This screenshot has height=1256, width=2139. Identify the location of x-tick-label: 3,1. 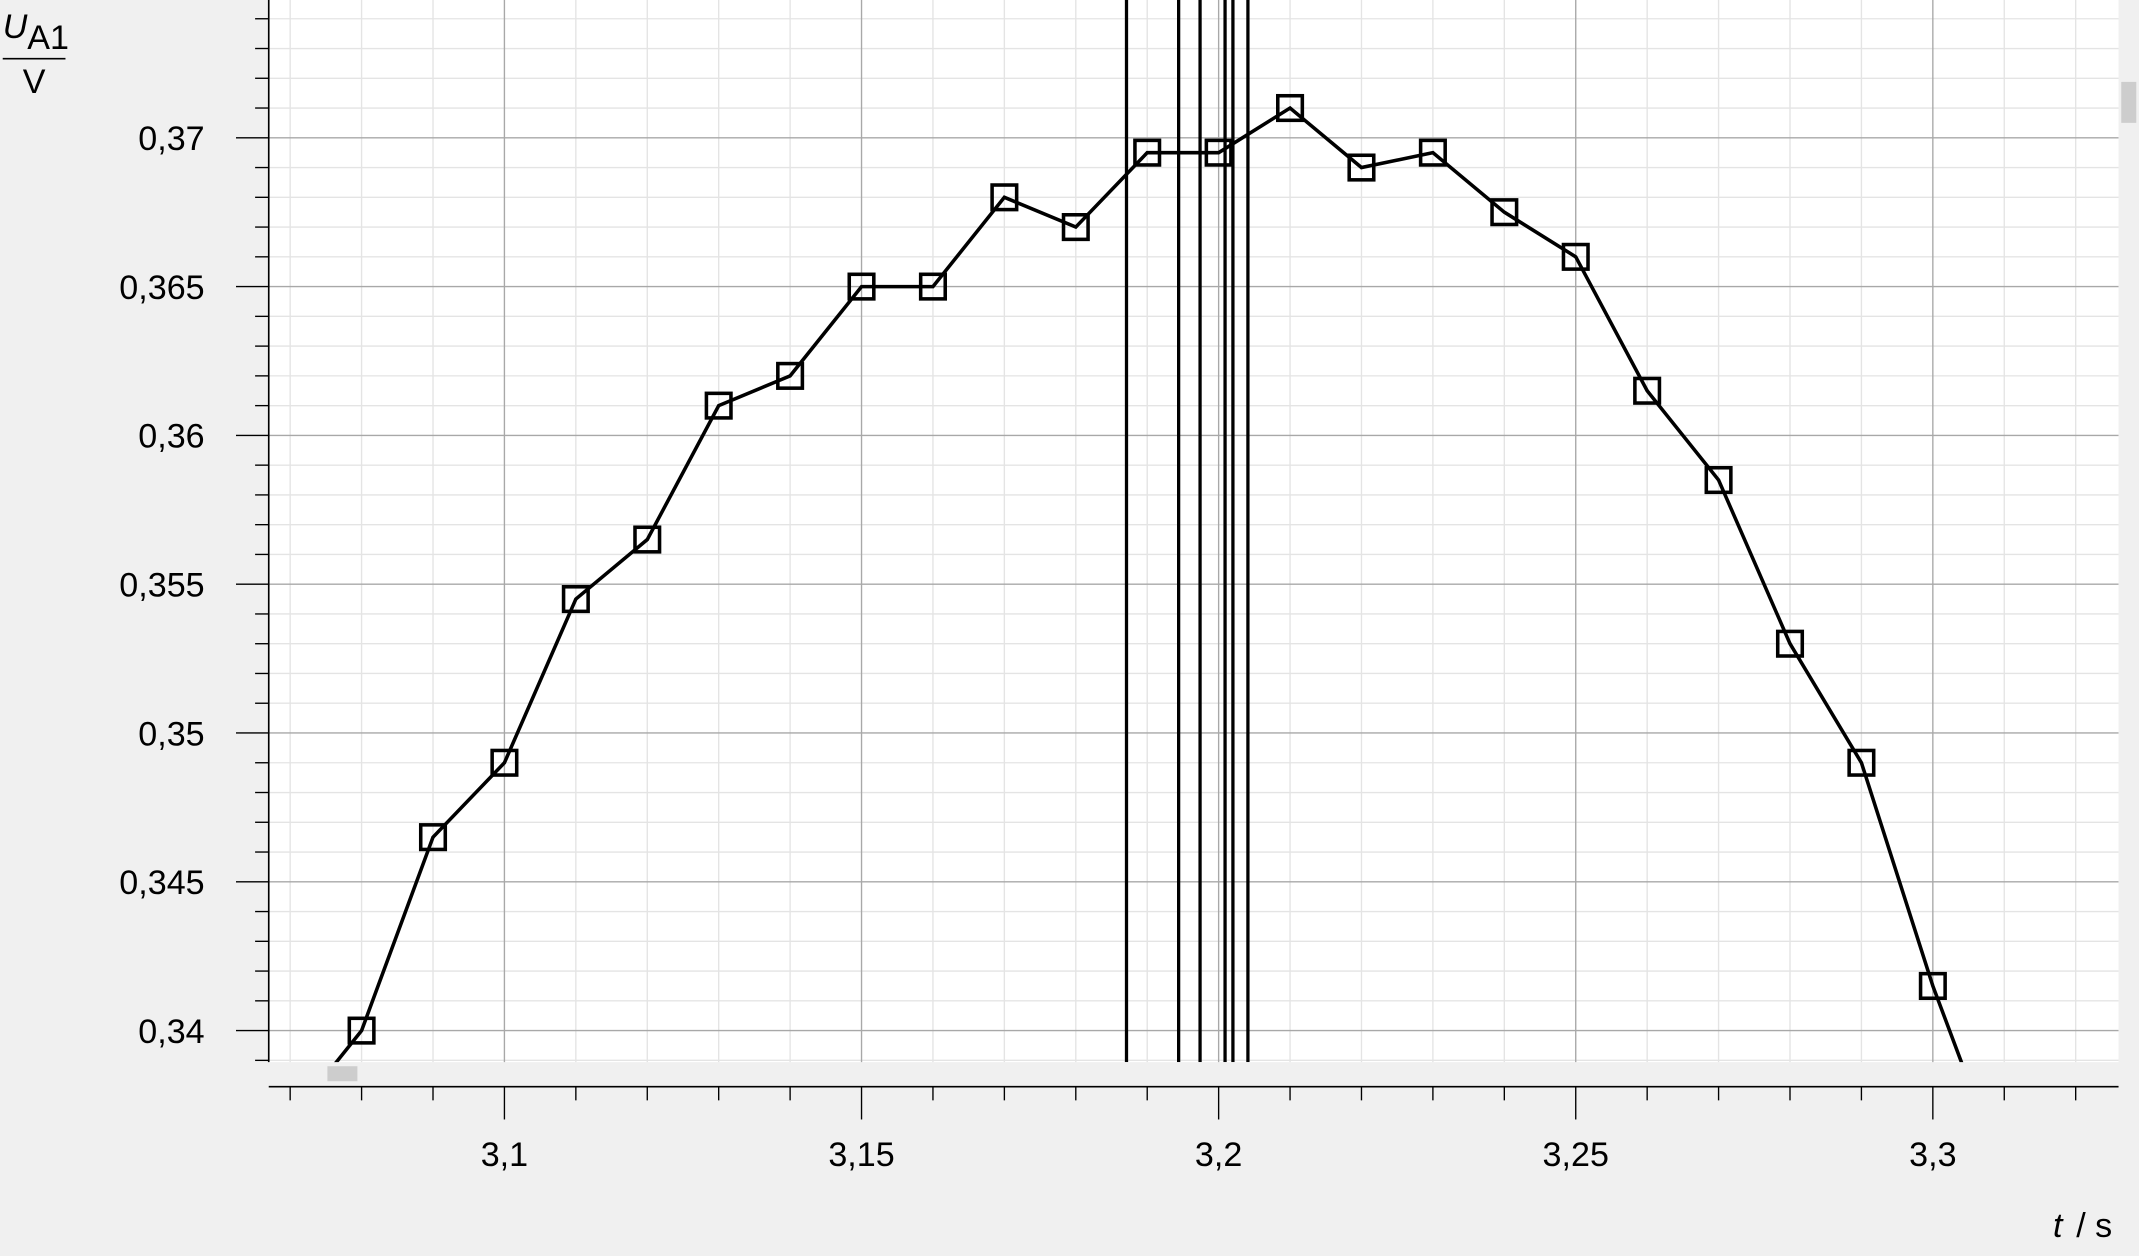
(504, 1155).